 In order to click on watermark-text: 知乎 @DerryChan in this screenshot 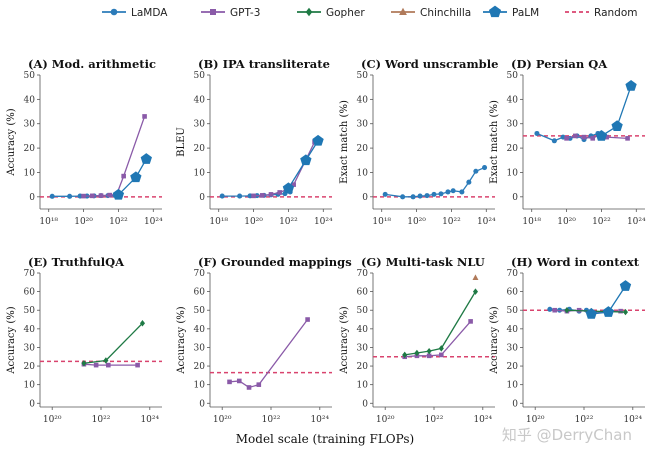, I will do `click(567, 435)`.